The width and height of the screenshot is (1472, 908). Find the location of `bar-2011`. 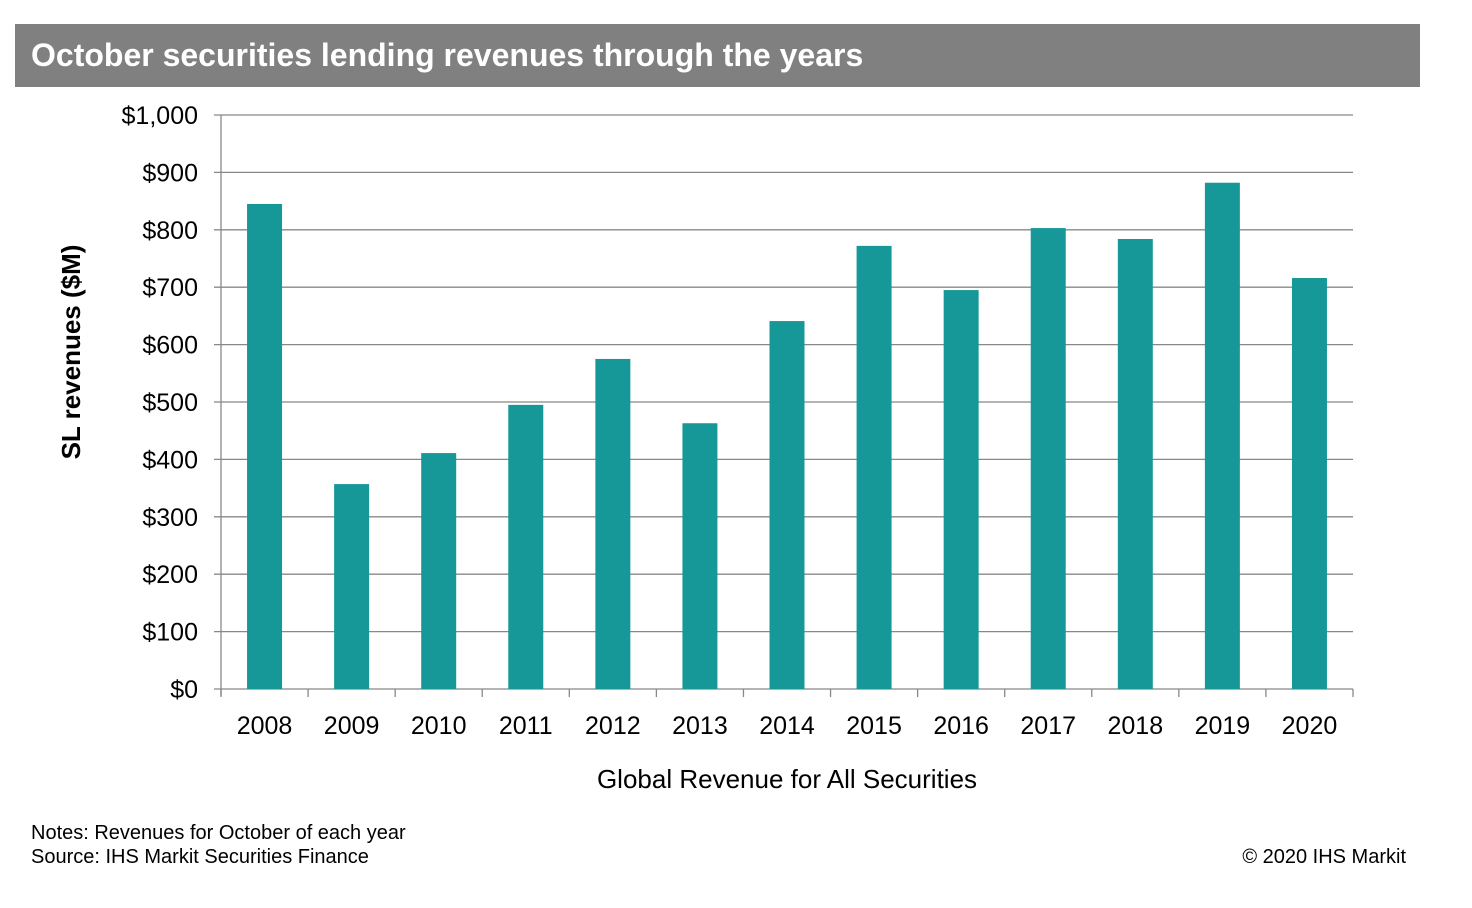

bar-2011 is located at coordinates (526, 546).